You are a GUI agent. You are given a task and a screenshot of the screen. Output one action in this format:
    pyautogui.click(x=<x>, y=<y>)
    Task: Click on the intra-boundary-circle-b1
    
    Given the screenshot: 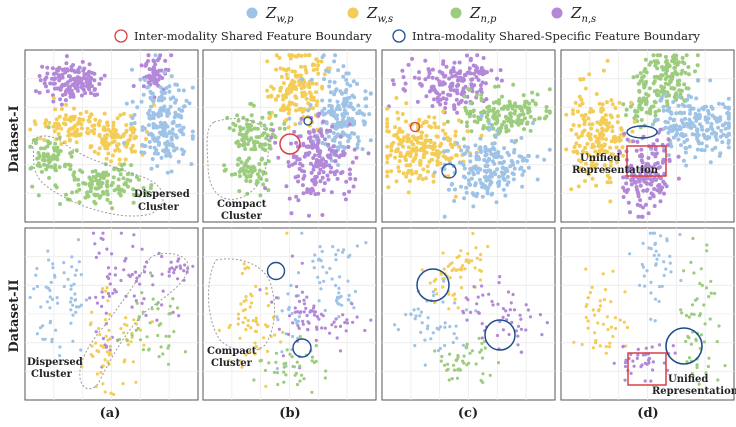 What is the action you would take?
    pyautogui.click(x=308, y=121)
    